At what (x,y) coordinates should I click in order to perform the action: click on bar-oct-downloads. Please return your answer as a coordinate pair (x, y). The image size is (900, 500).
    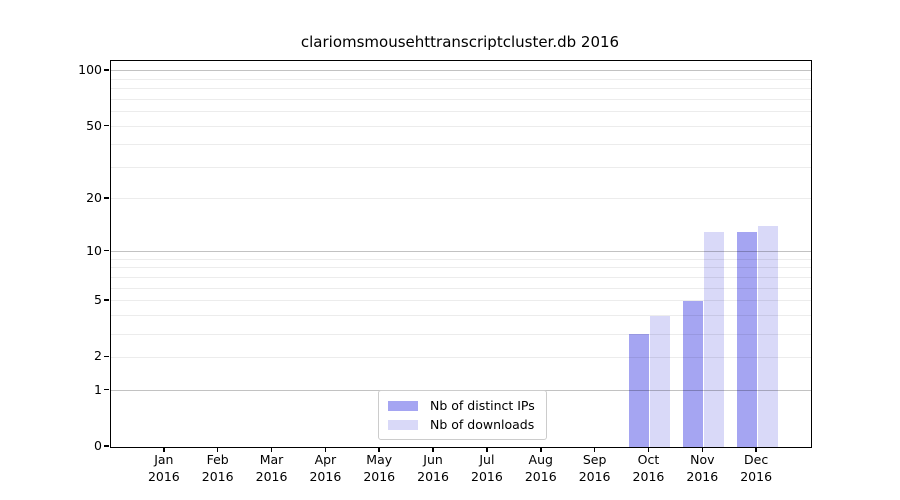
    Looking at the image, I should click on (659, 381).